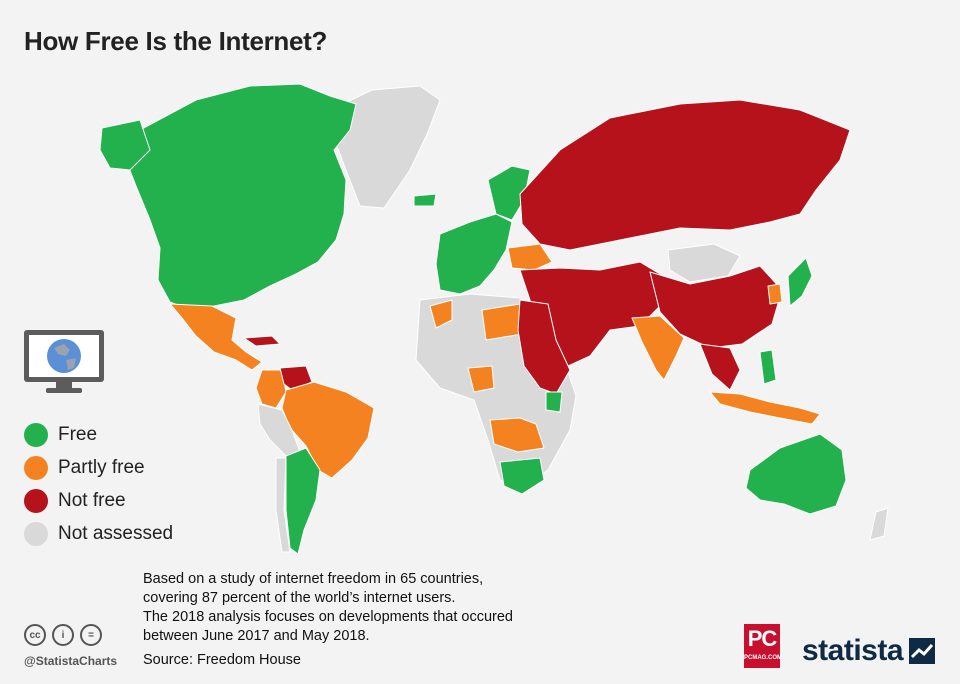 This screenshot has width=960, height=684. What do you see at coordinates (262, 341) in the screenshot?
I see `region-cuba` at bounding box center [262, 341].